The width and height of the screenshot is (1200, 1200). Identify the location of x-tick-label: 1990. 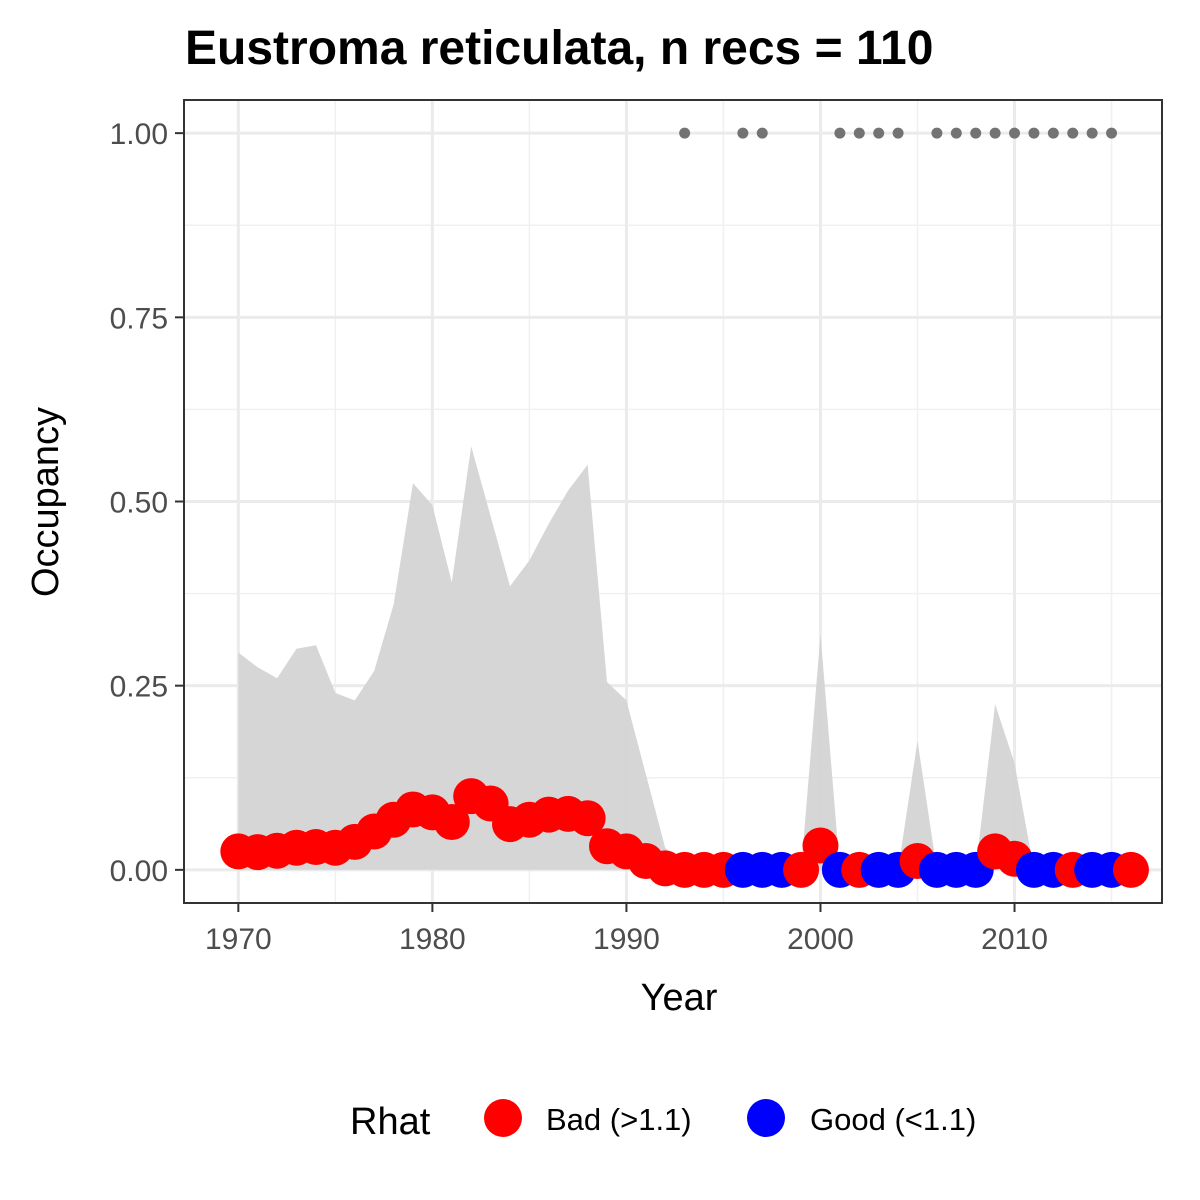
(626, 939).